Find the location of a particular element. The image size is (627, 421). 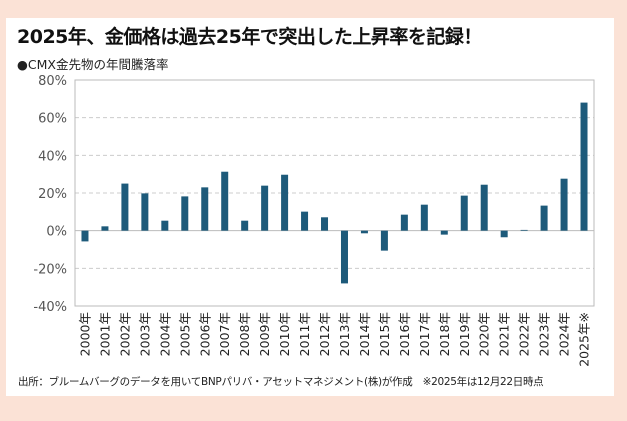

x-tick-label: 2009年 is located at coordinates (264, 334).